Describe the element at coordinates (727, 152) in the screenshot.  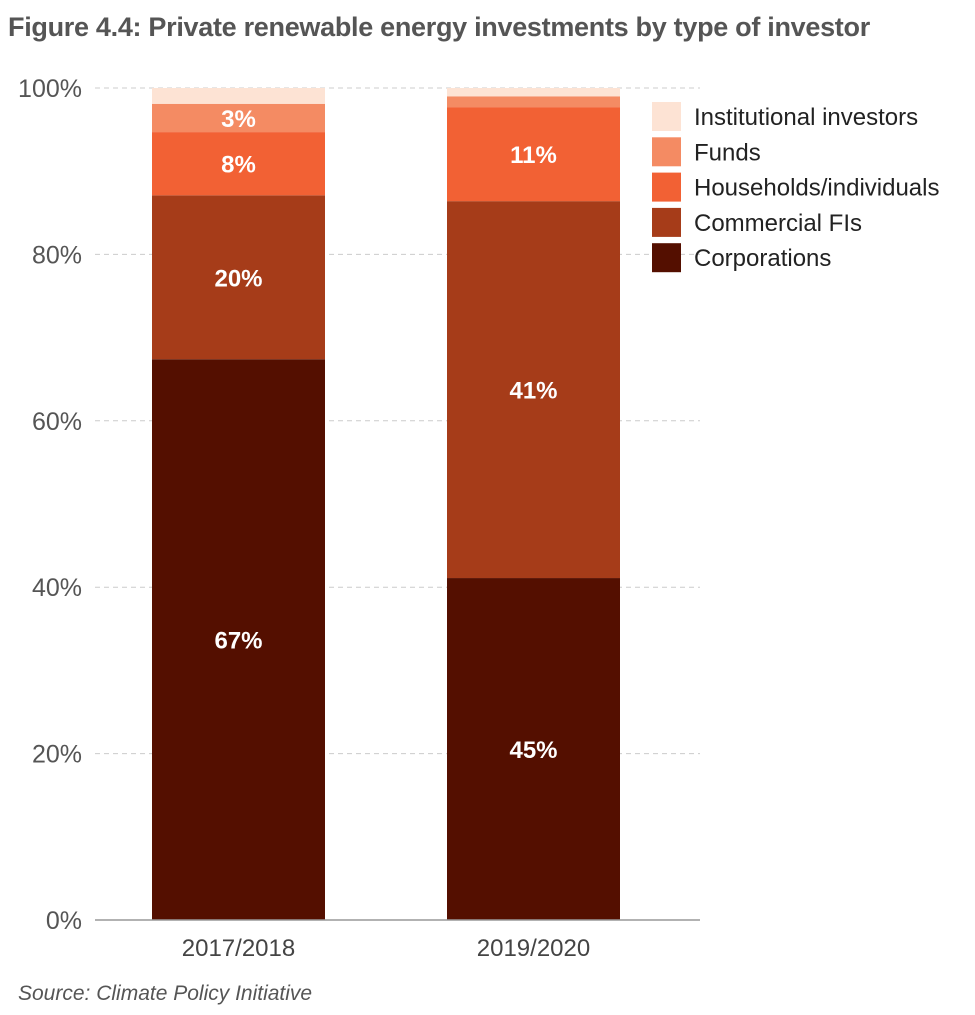
I see `legend-label: Funds` at that location.